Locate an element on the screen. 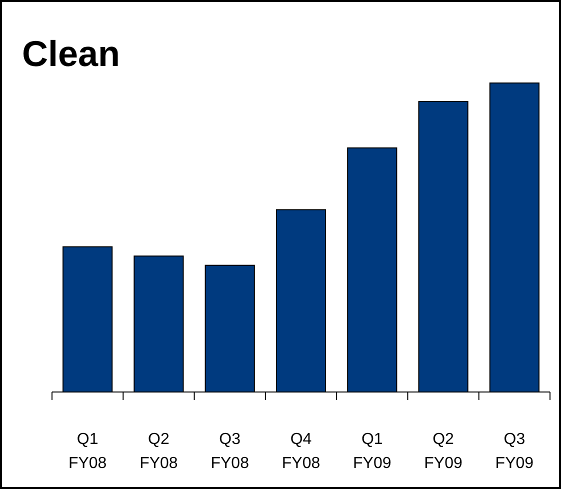 This screenshot has width=561, height=489. x-tick-label: Q2 FY08 is located at coordinates (159, 451).